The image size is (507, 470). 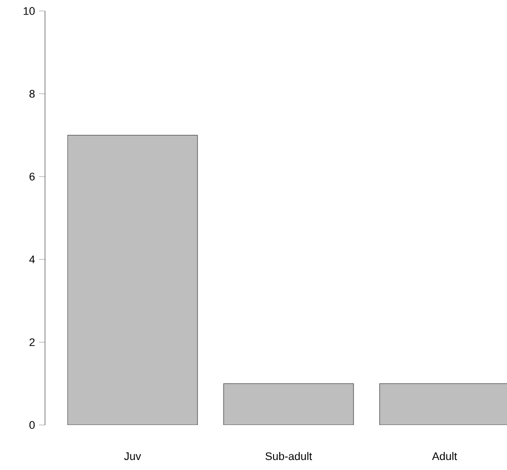 What do you see at coordinates (445, 456) in the screenshot?
I see `x-tick-label: Adult` at bounding box center [445, 456].